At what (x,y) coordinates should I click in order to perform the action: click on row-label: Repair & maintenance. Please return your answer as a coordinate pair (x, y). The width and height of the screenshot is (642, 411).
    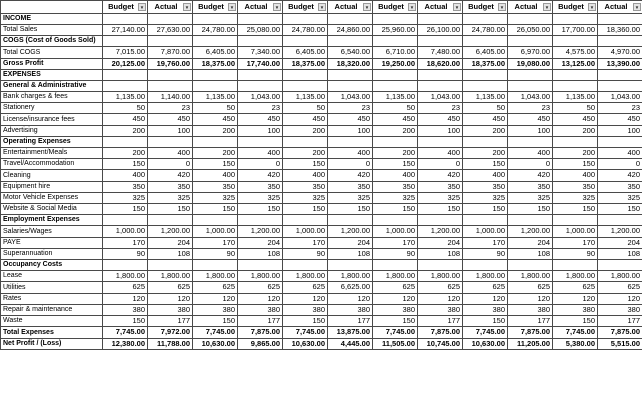
    Looking at the image, I should click on (51, 310).